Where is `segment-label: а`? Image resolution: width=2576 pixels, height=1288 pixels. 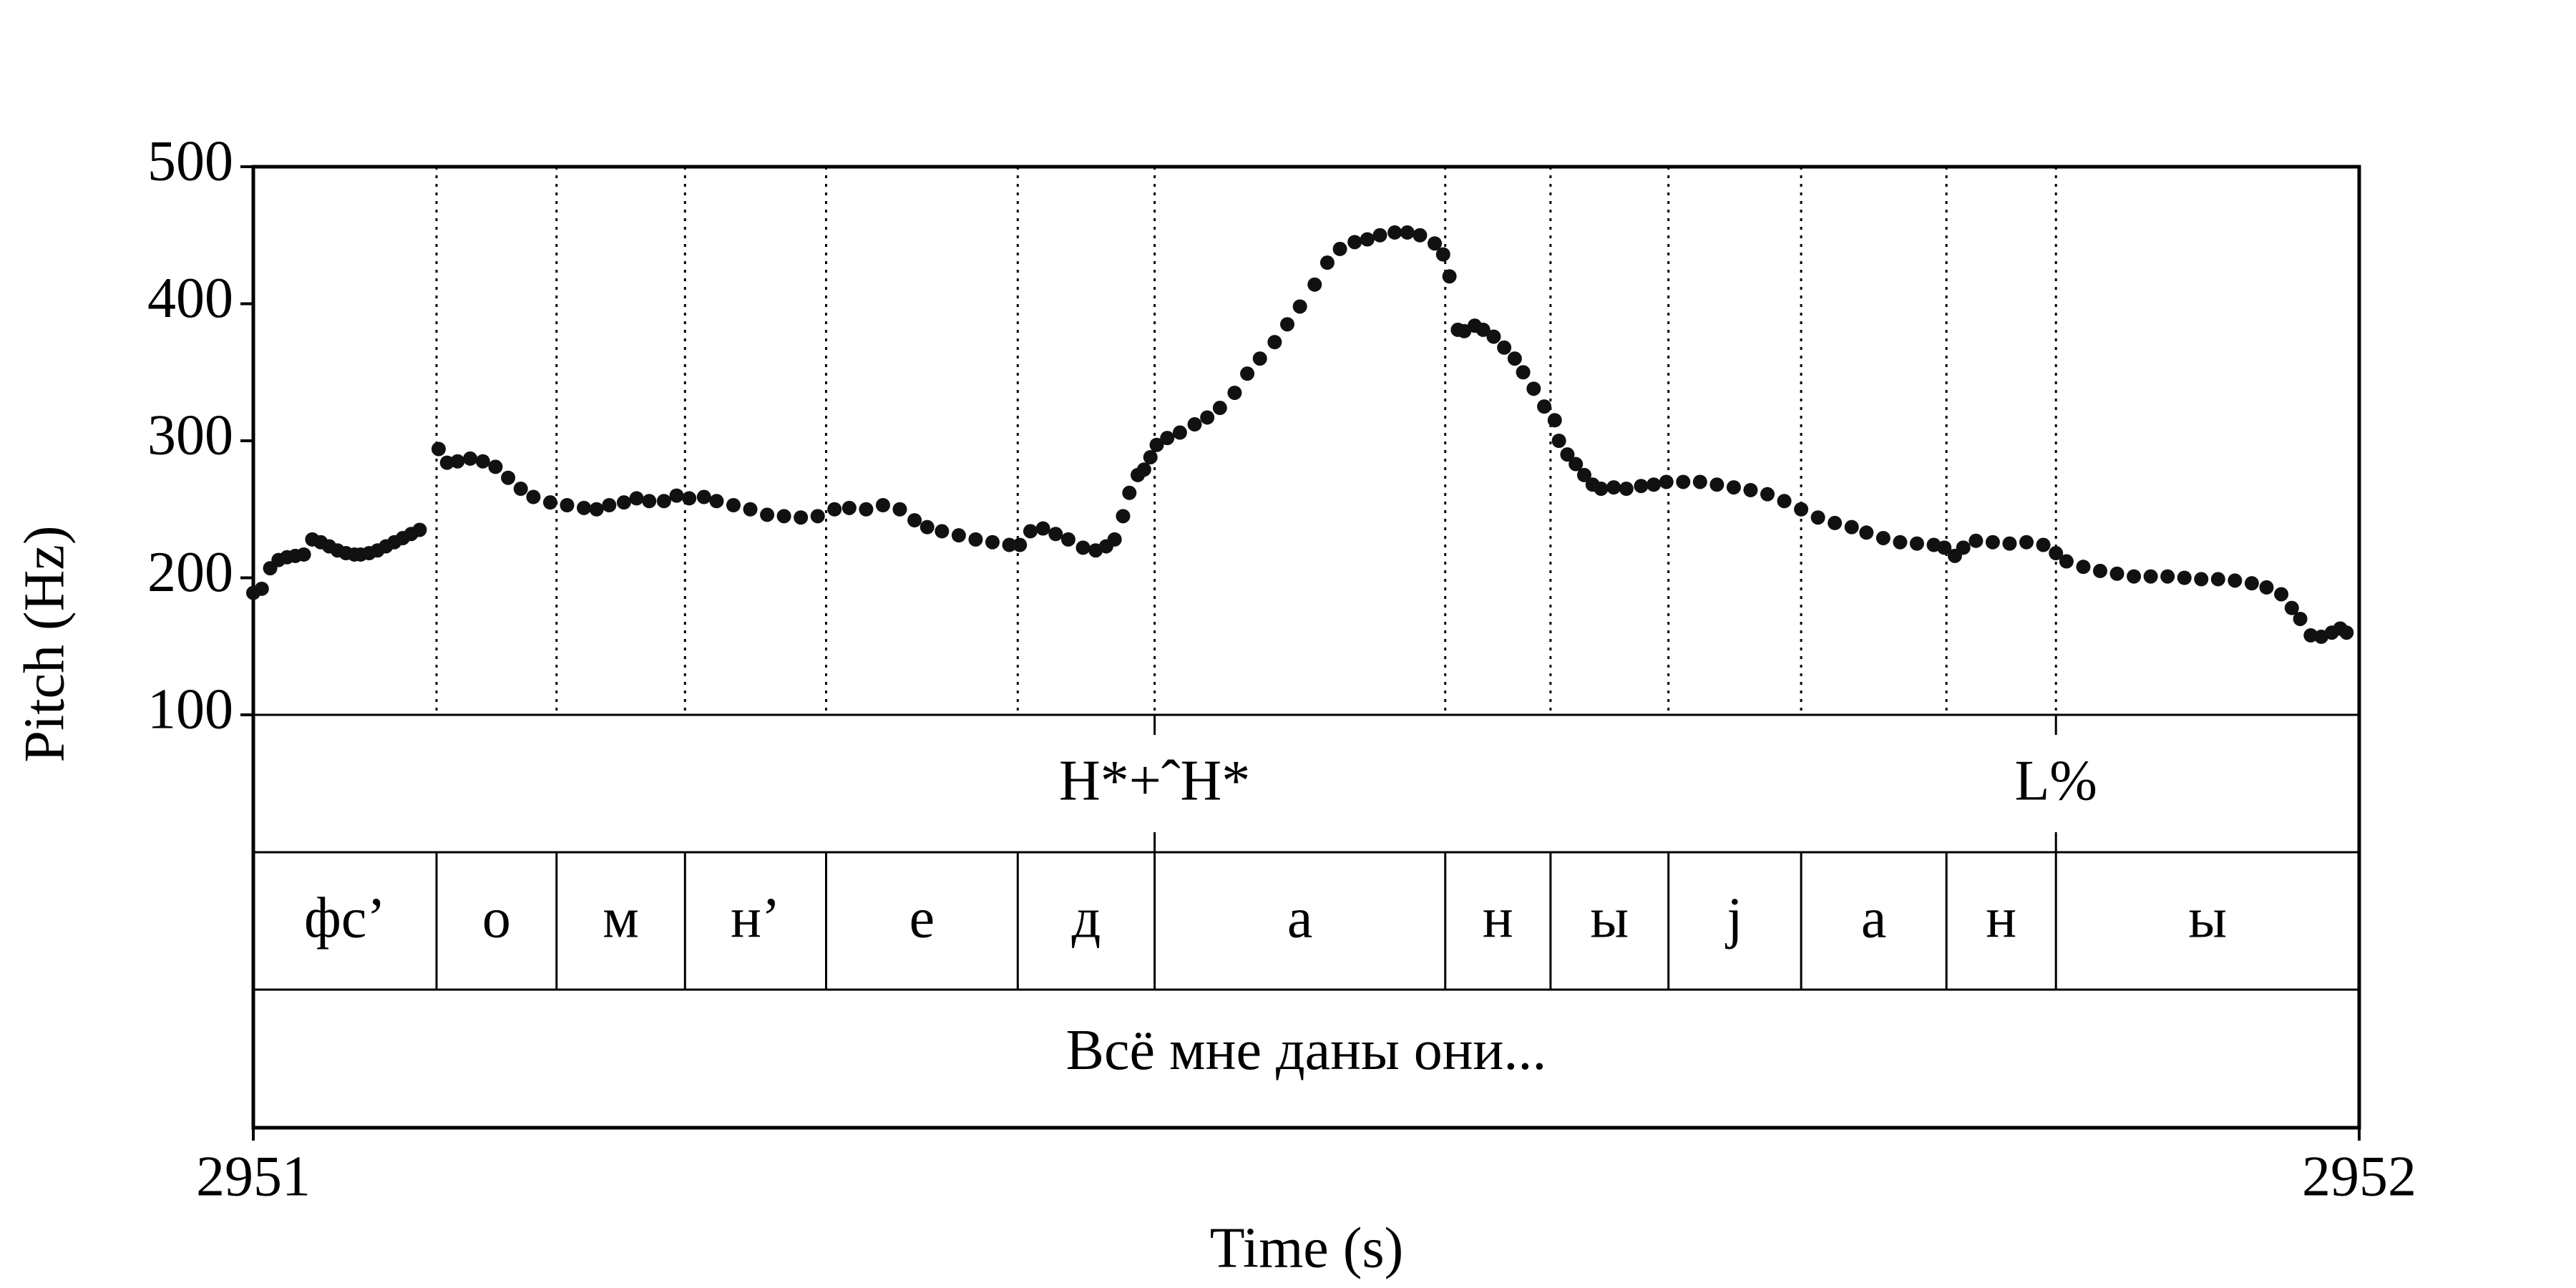
segment-label: а is located at coordinates (1300, 918).